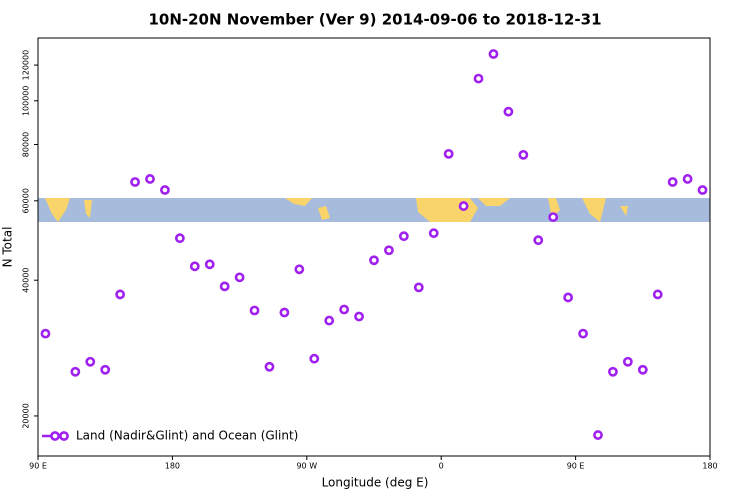 Image resolution: width=750 pixels, height=500 pixels. Describe the element at coordinates (26, 415) in the screenshot. I see `y-tick-label: 20000` at that location.